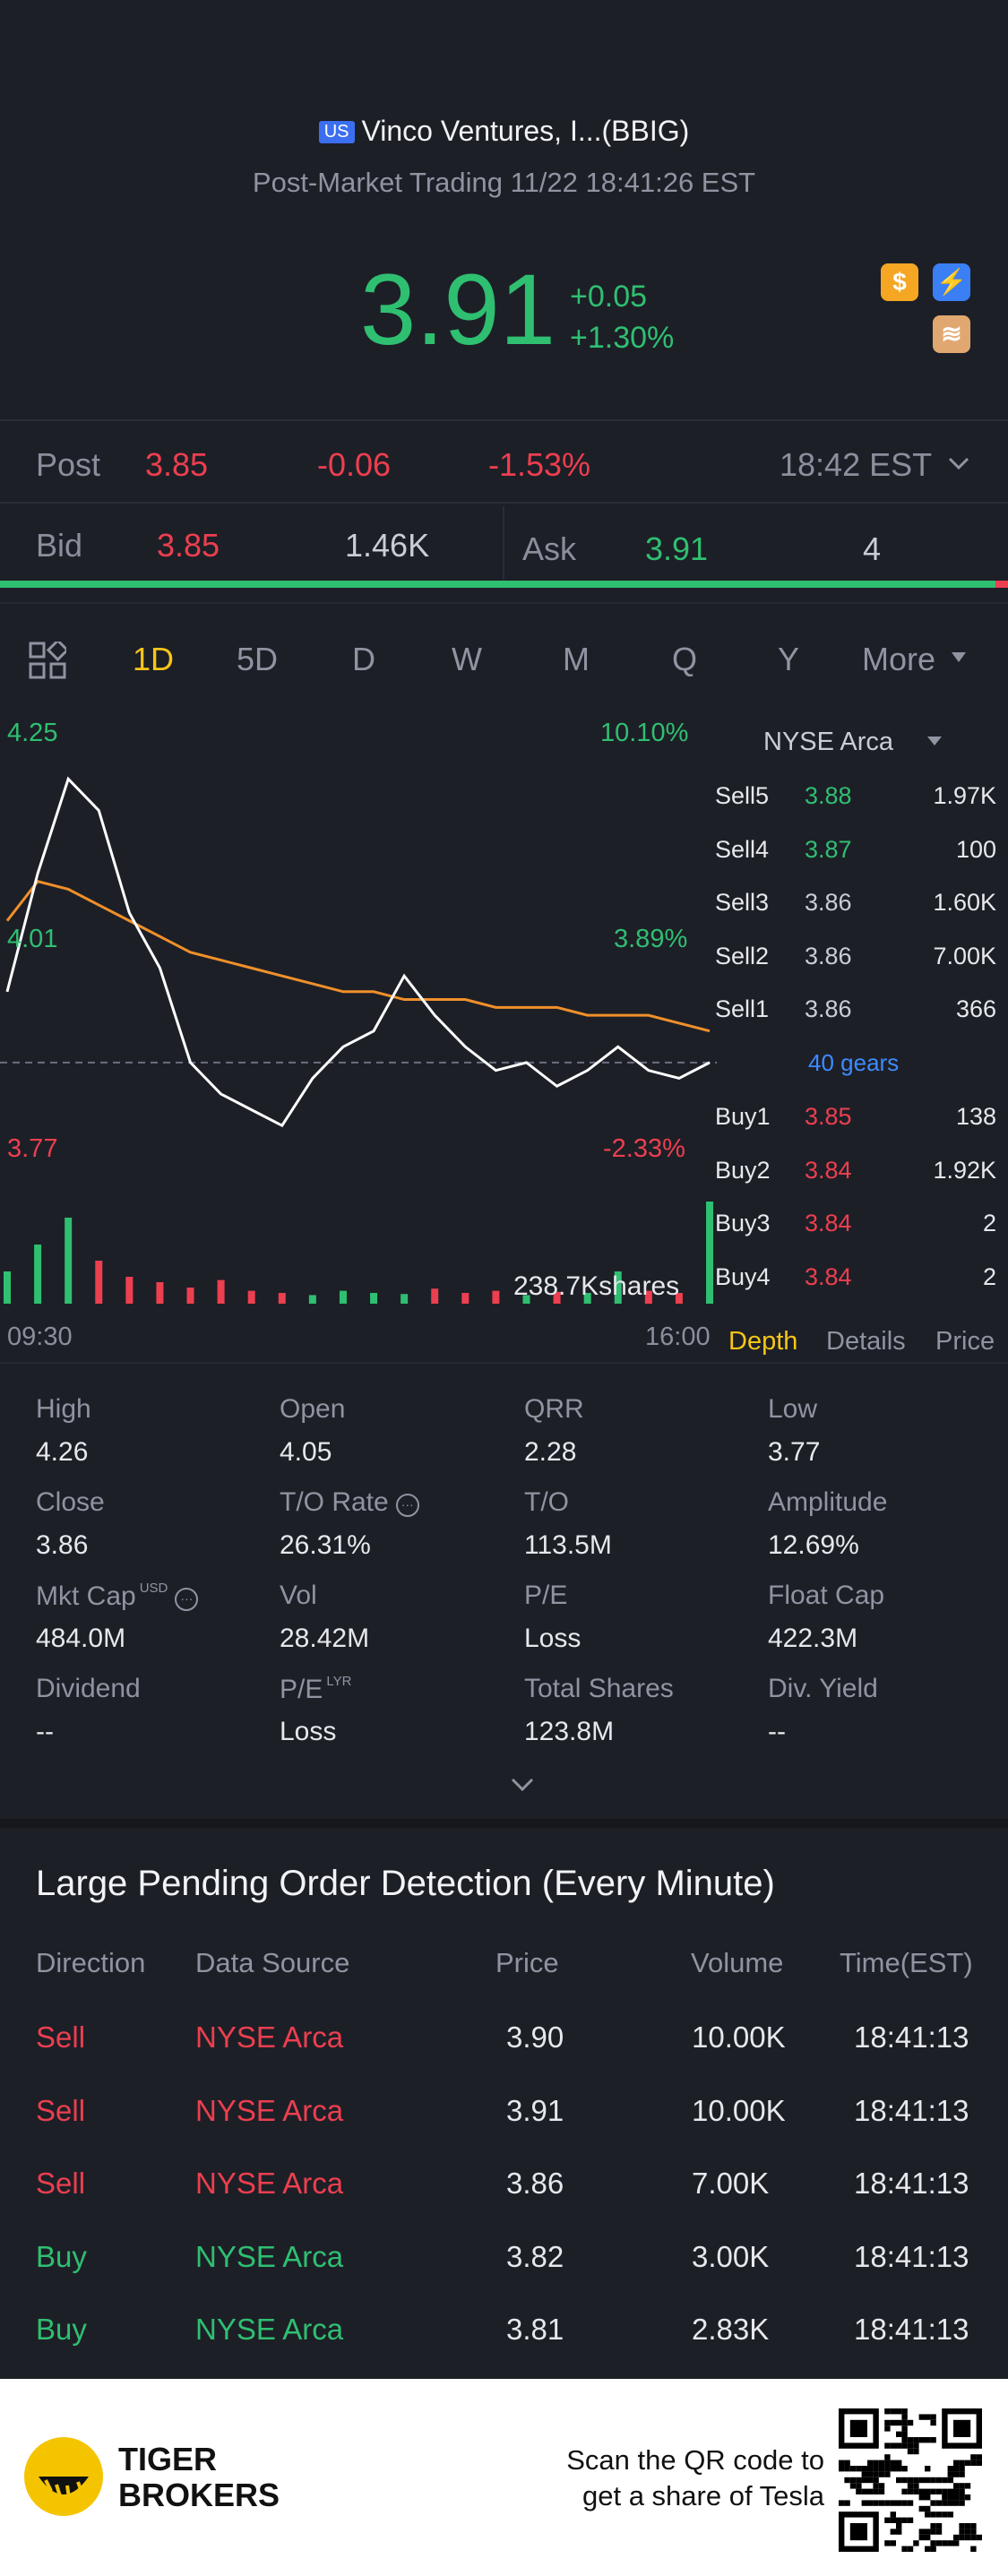 The image size is (1008, 2576). I want to click on stat-mktcap-label: Mkt Cap USD ···, so click(117, 1596).